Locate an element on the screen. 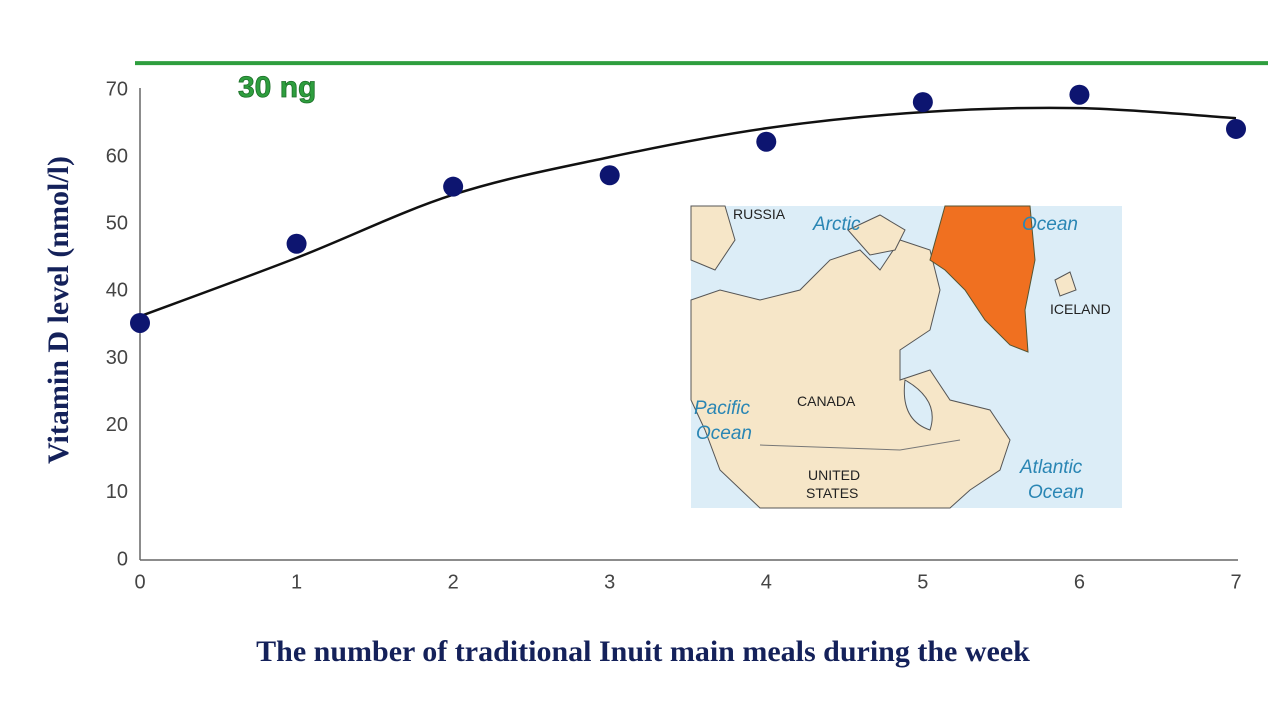  y-tick-label: 60 is located at coordinates (117, 156).